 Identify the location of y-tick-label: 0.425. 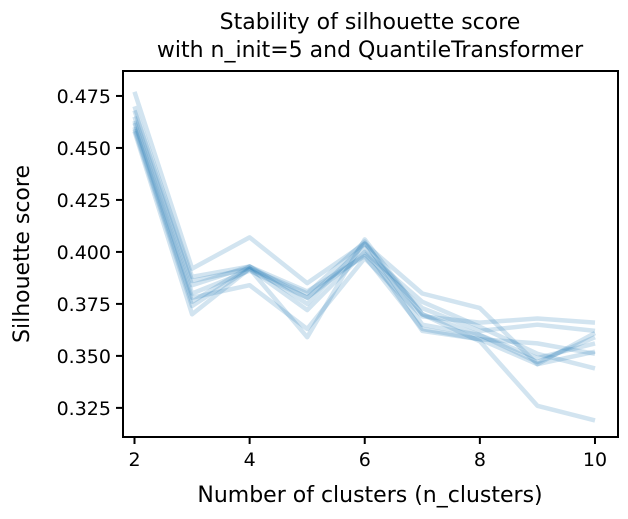
(84, 201).